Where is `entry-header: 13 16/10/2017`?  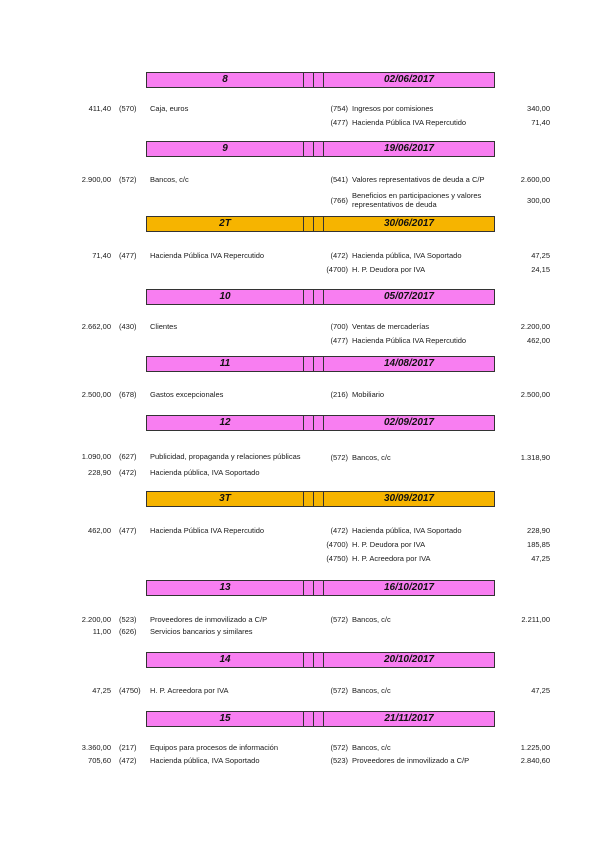
entry-header: 13 16/10/2017 is located at coordinates (320, 588).